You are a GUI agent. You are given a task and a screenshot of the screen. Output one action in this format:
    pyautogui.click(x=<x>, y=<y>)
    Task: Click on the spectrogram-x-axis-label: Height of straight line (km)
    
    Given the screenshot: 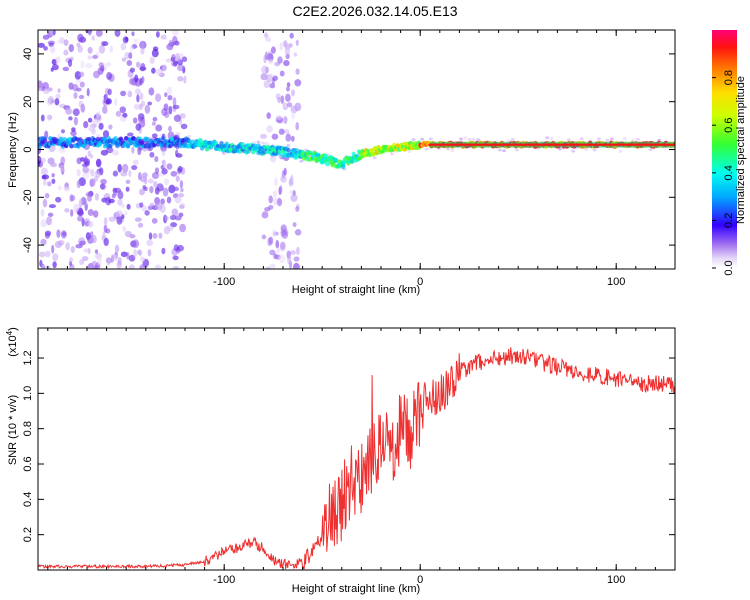 What is the action you would take?
    pyautogui.click(x=356, y=290)
    